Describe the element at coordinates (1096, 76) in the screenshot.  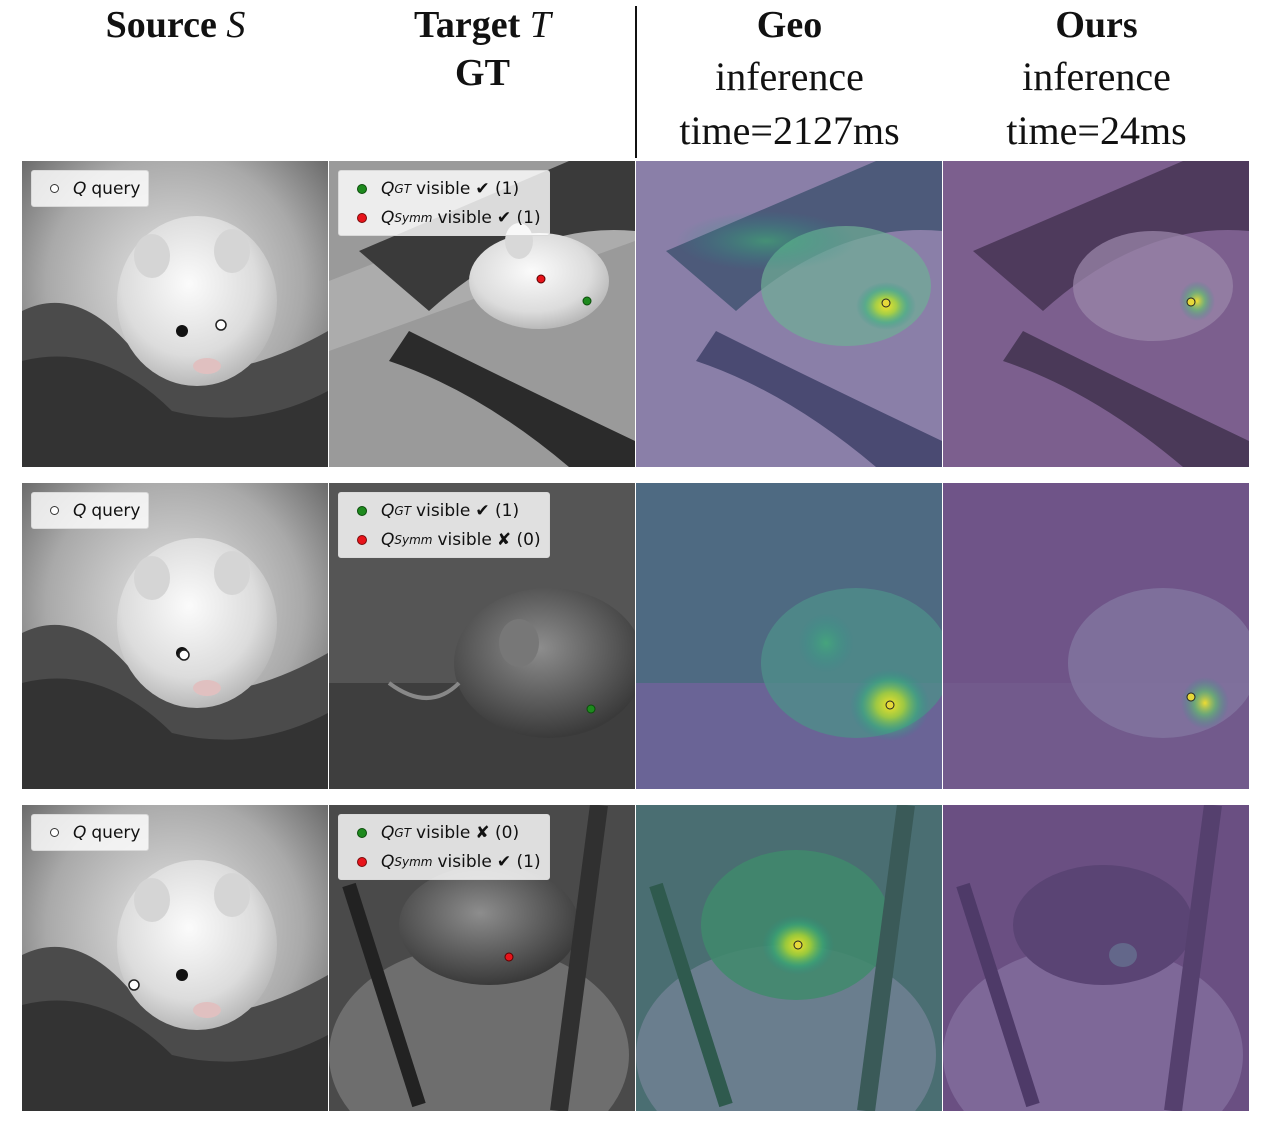
I see `header-ours-inference: inference` at that location.